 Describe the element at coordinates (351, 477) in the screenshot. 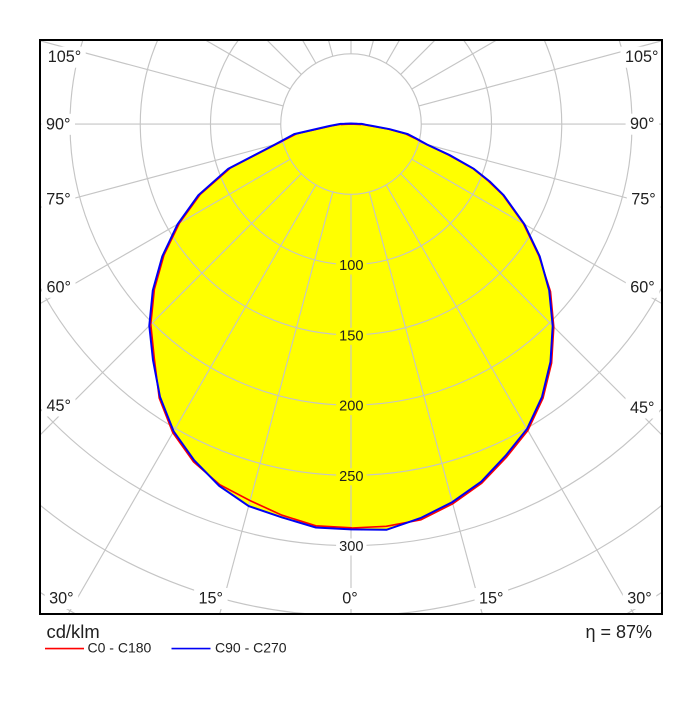

I see `svg-text: 250` at that location.